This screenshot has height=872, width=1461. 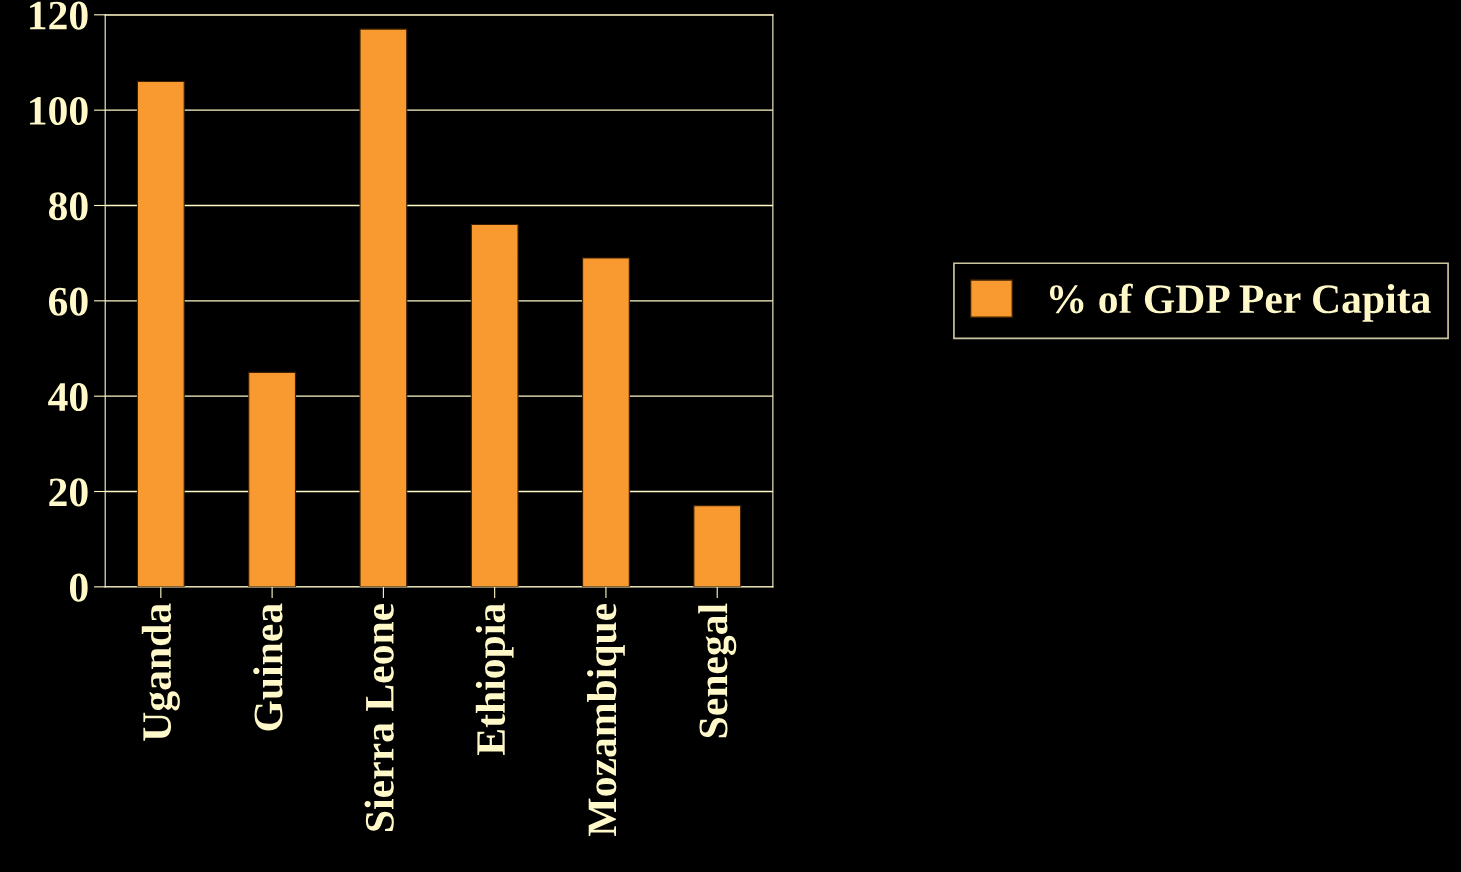 What do you see at coordinates (1240, 302) in the screenshot?
I see `legend-label: % of GDP Per Capita` at bounding box center [1240, 302].